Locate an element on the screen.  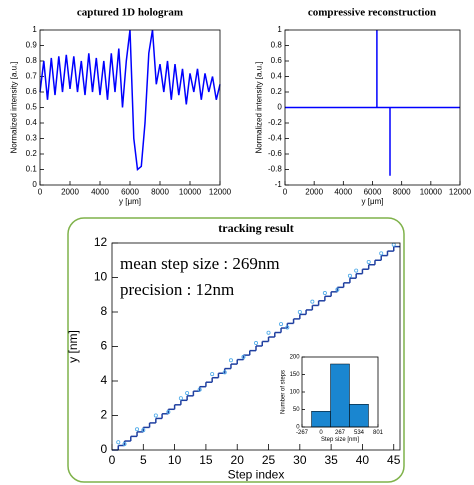
x-tick-label: 5 is located at coordinates (143, 460).